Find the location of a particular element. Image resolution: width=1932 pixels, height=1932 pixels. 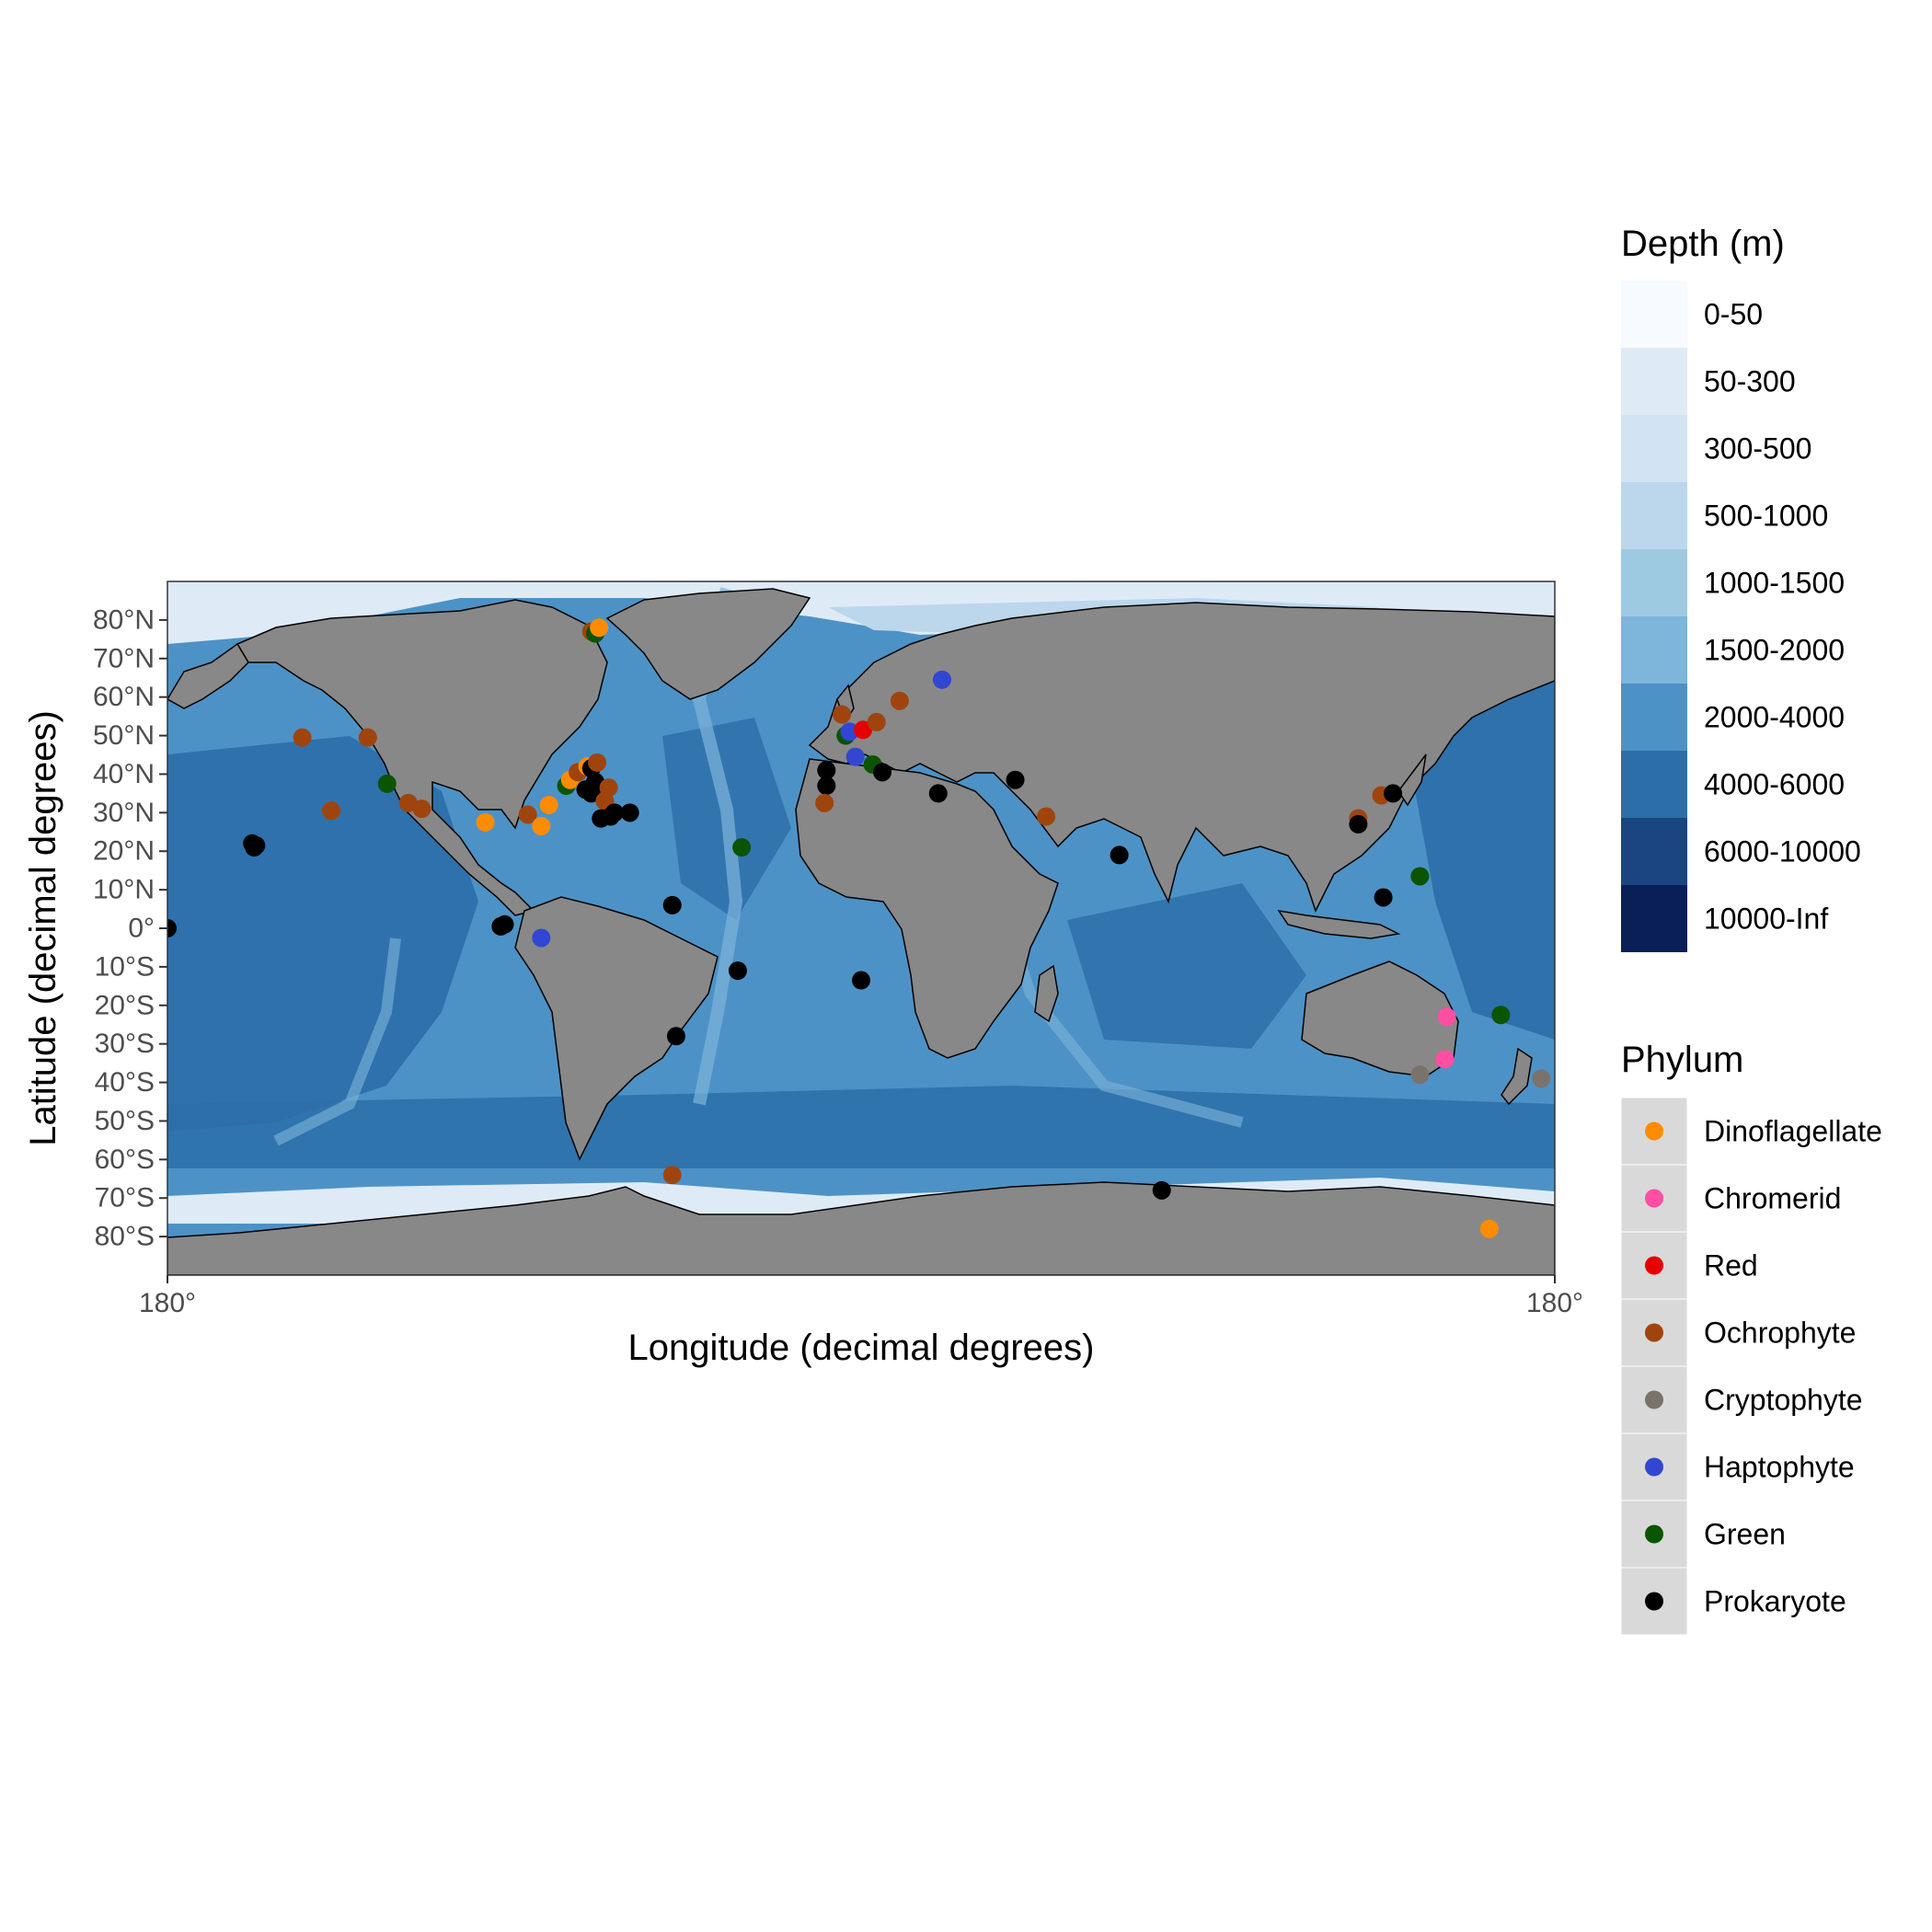

y-axis-title: Latitude (decimal degrees) is located at coordinates (43, 928).